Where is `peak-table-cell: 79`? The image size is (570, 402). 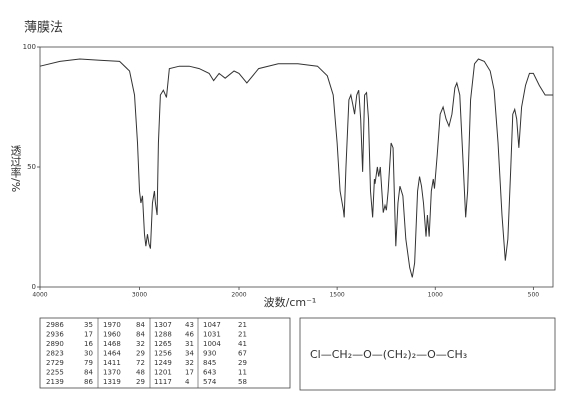
peak-table-cell: 79 is located at coordinates (88, 363).